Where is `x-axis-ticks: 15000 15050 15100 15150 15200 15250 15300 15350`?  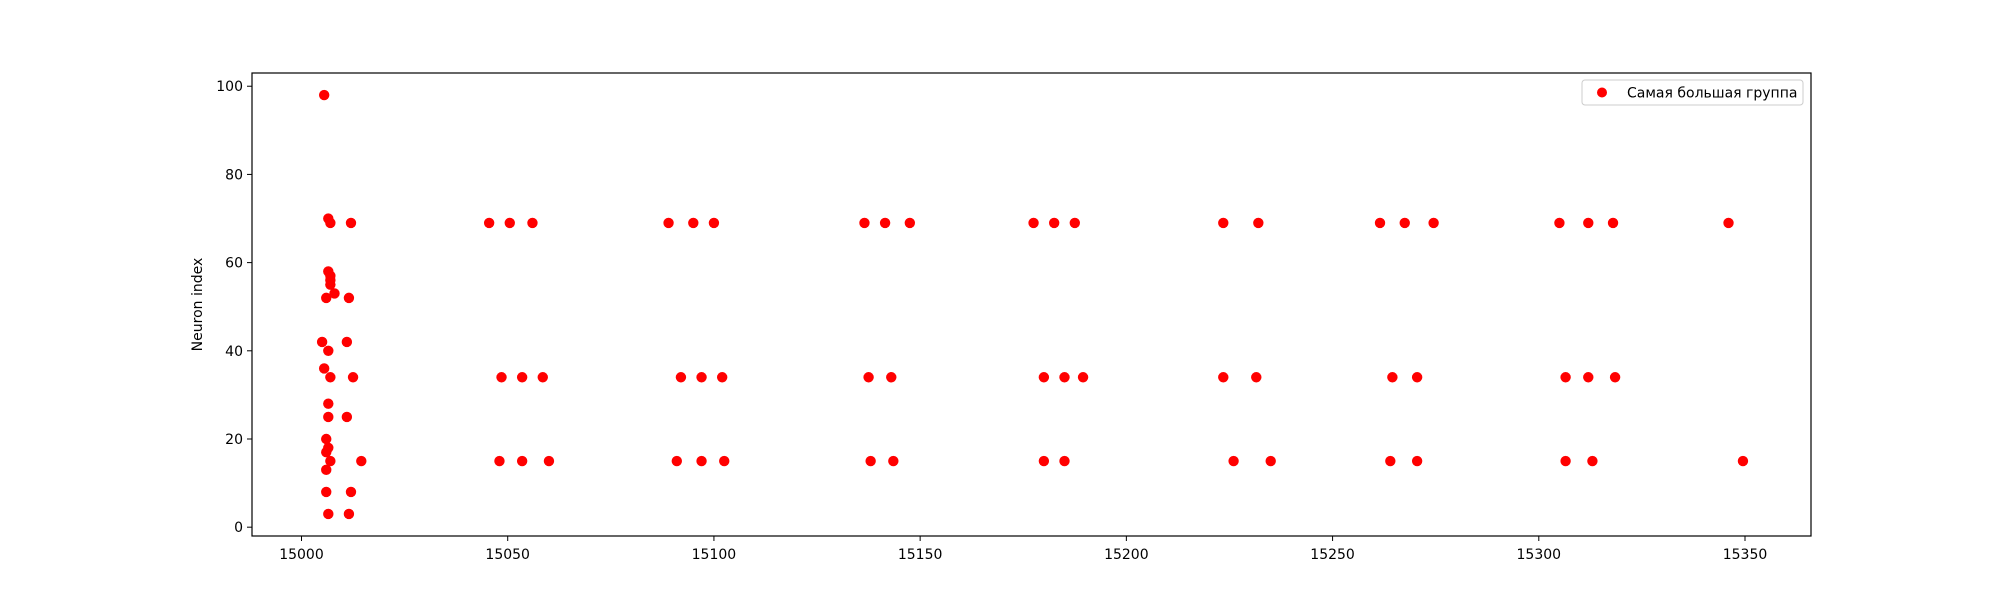 x-axis-ticks: 15000 15050 15100 15150 15200 15250 15300 15350 is located at coordinates (1023, 549).